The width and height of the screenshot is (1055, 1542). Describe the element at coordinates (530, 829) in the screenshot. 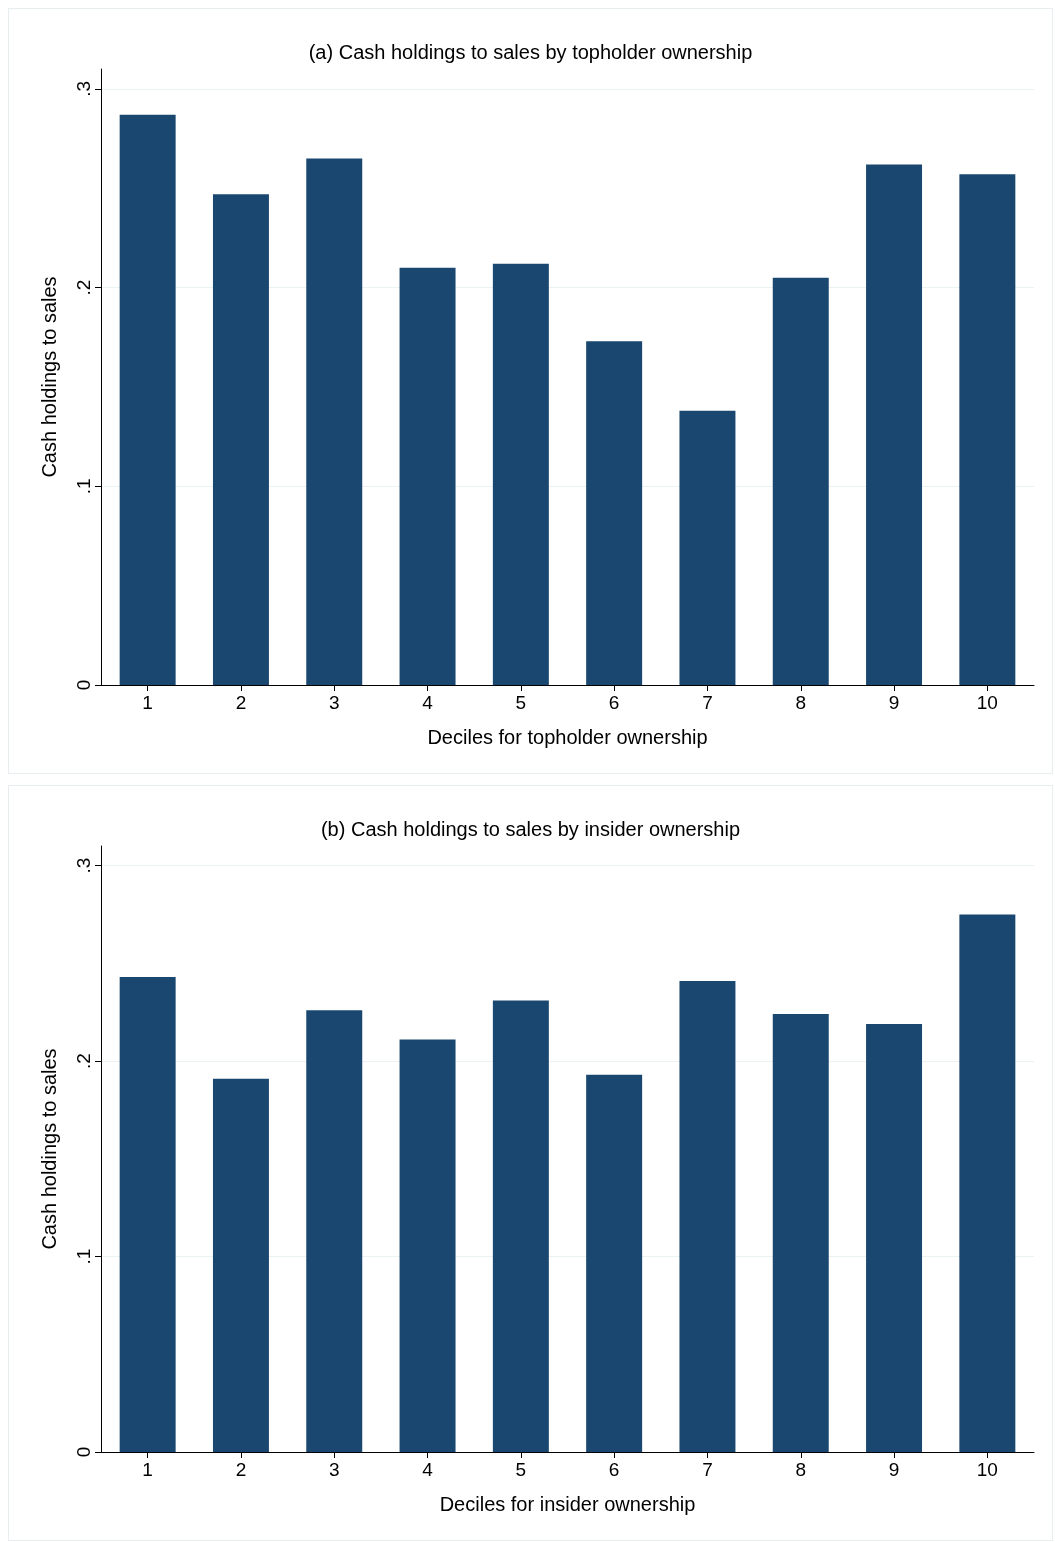

I see `chart-title: (b) Cash holdings to sales by insider ownership` at that location.